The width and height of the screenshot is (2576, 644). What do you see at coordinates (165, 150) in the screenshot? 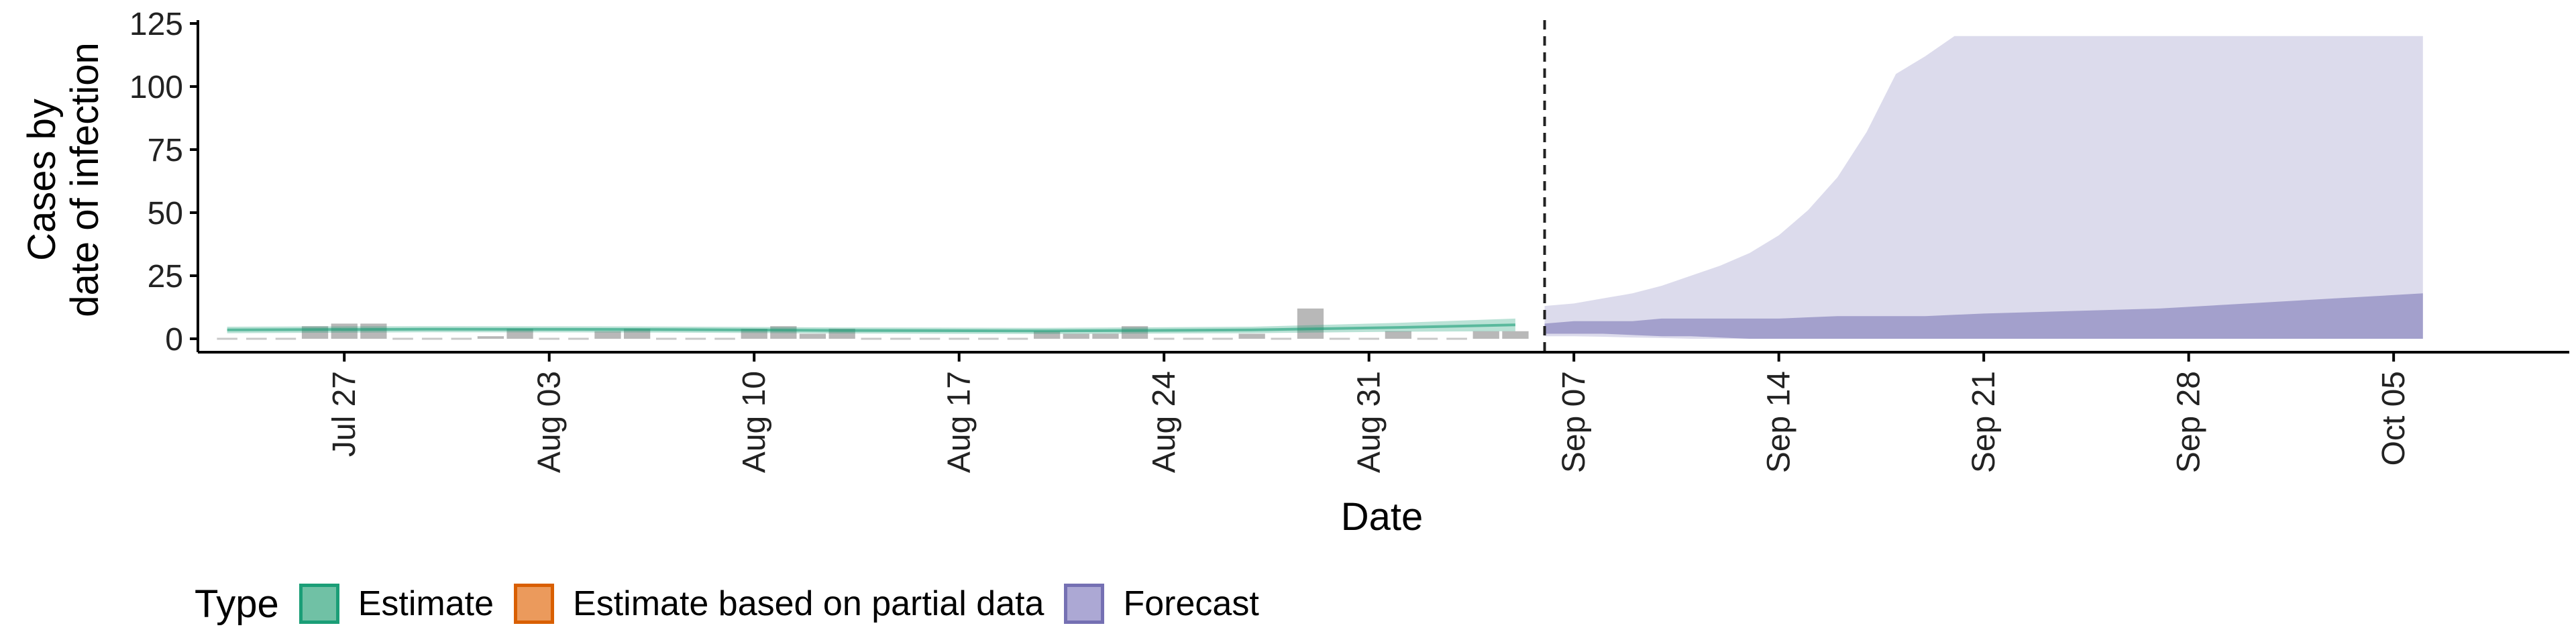
I see `y-tick-label: 75` at bounding box center [165, 150].